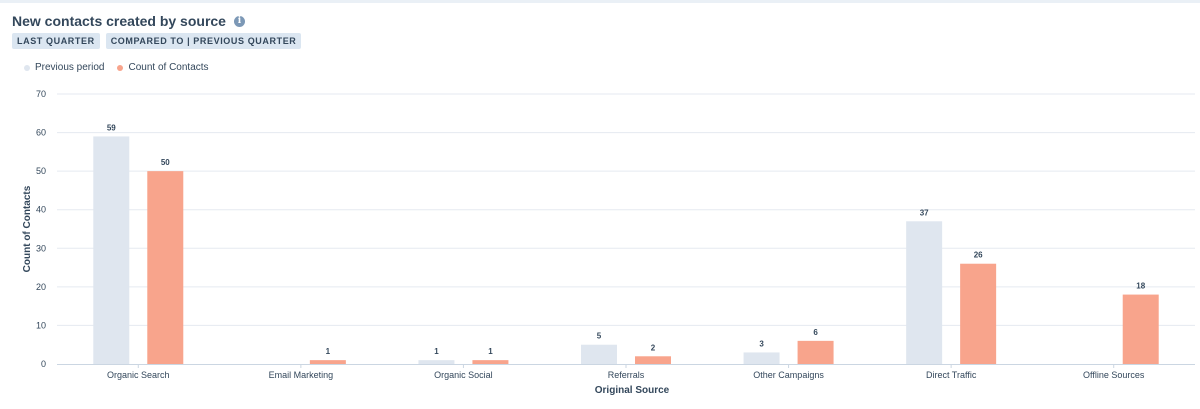 The width and height of the screenshot is (1200, 409). I want to click on chart-legend: Previous period Count of Contacts, so click(116, 67).